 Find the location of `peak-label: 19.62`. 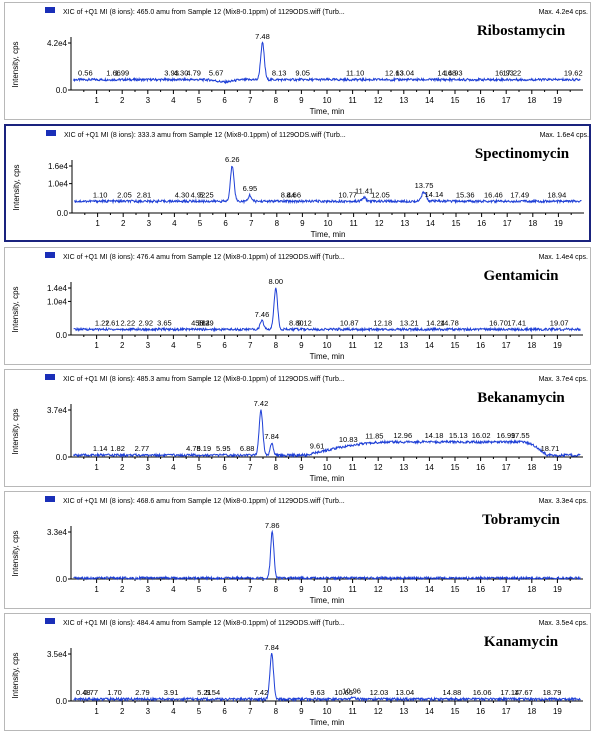

peak-label: 19.62 is located at coordinates (573, 73).